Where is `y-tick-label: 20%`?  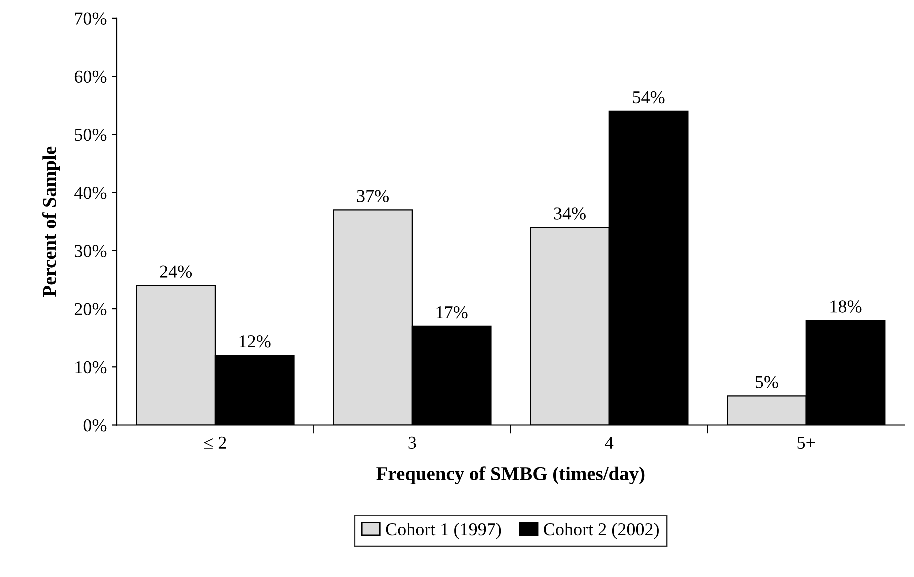 y-tick-label: 20% is located at coordinates (90, 309).